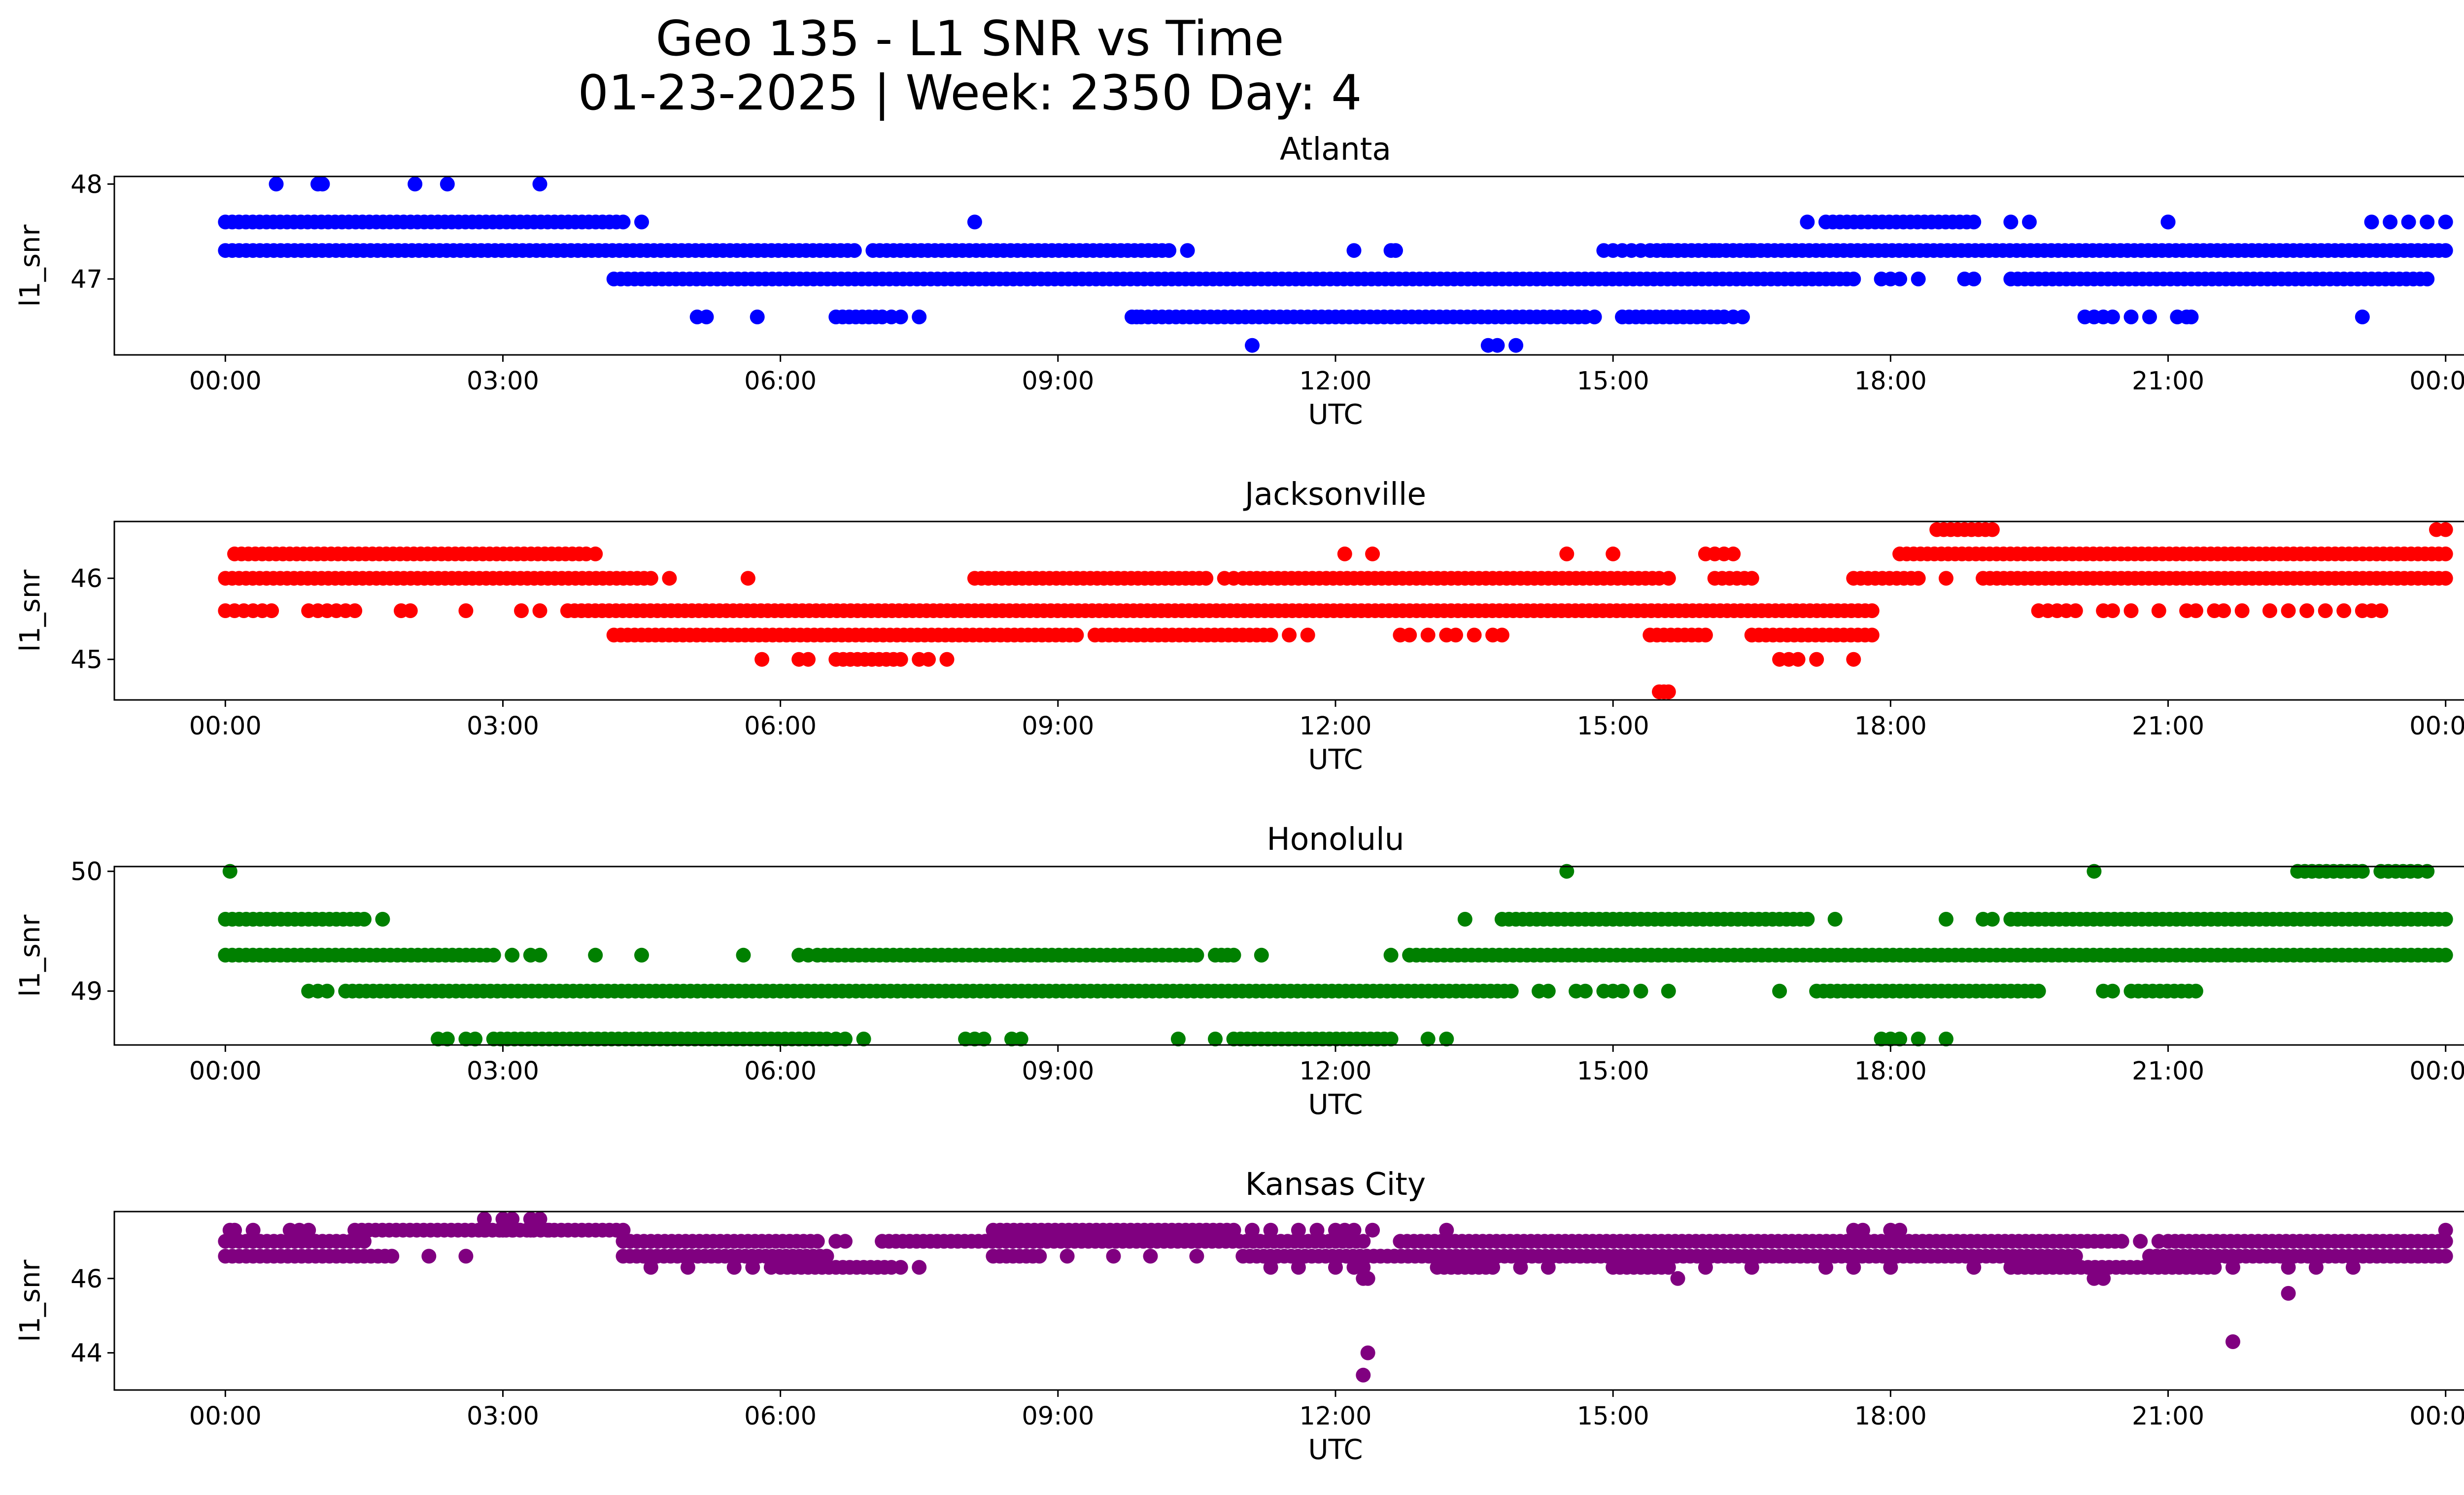  Describe the element at coordinates (86, 872) in the screenshot. I see `y-tick-label: 50` at that location.